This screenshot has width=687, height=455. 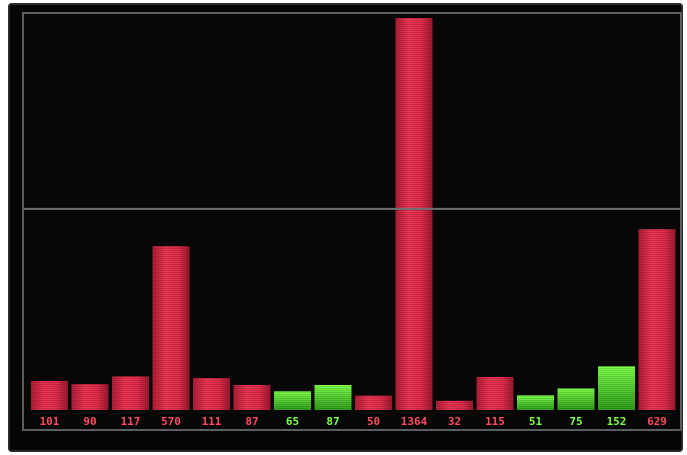 What do you see at coordinates (131, 421) in the screenshot?
I see `bar-value-label: 117` at bounding box center [131, 421].